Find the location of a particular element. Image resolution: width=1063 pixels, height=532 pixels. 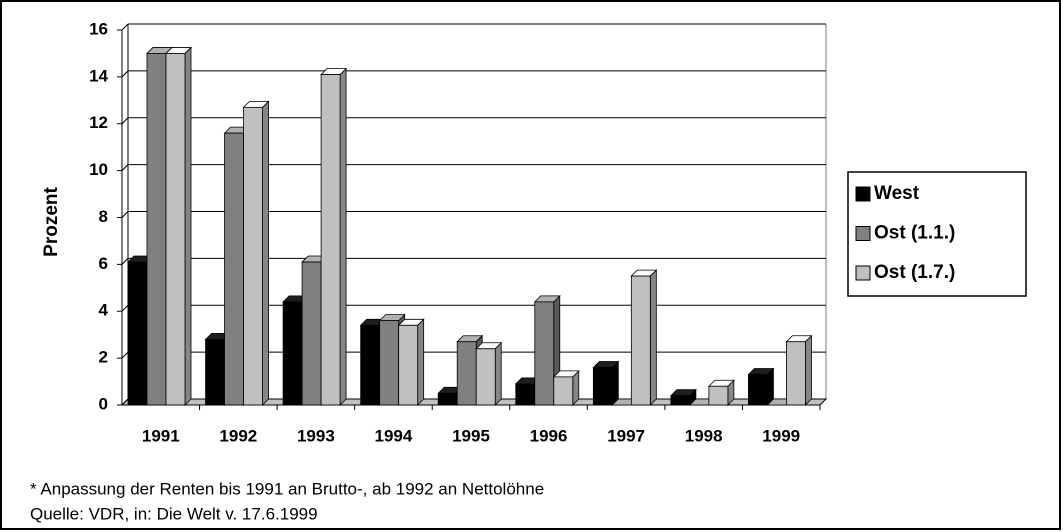

x-tick-label: 1997 is located at coordinates (626, 435).